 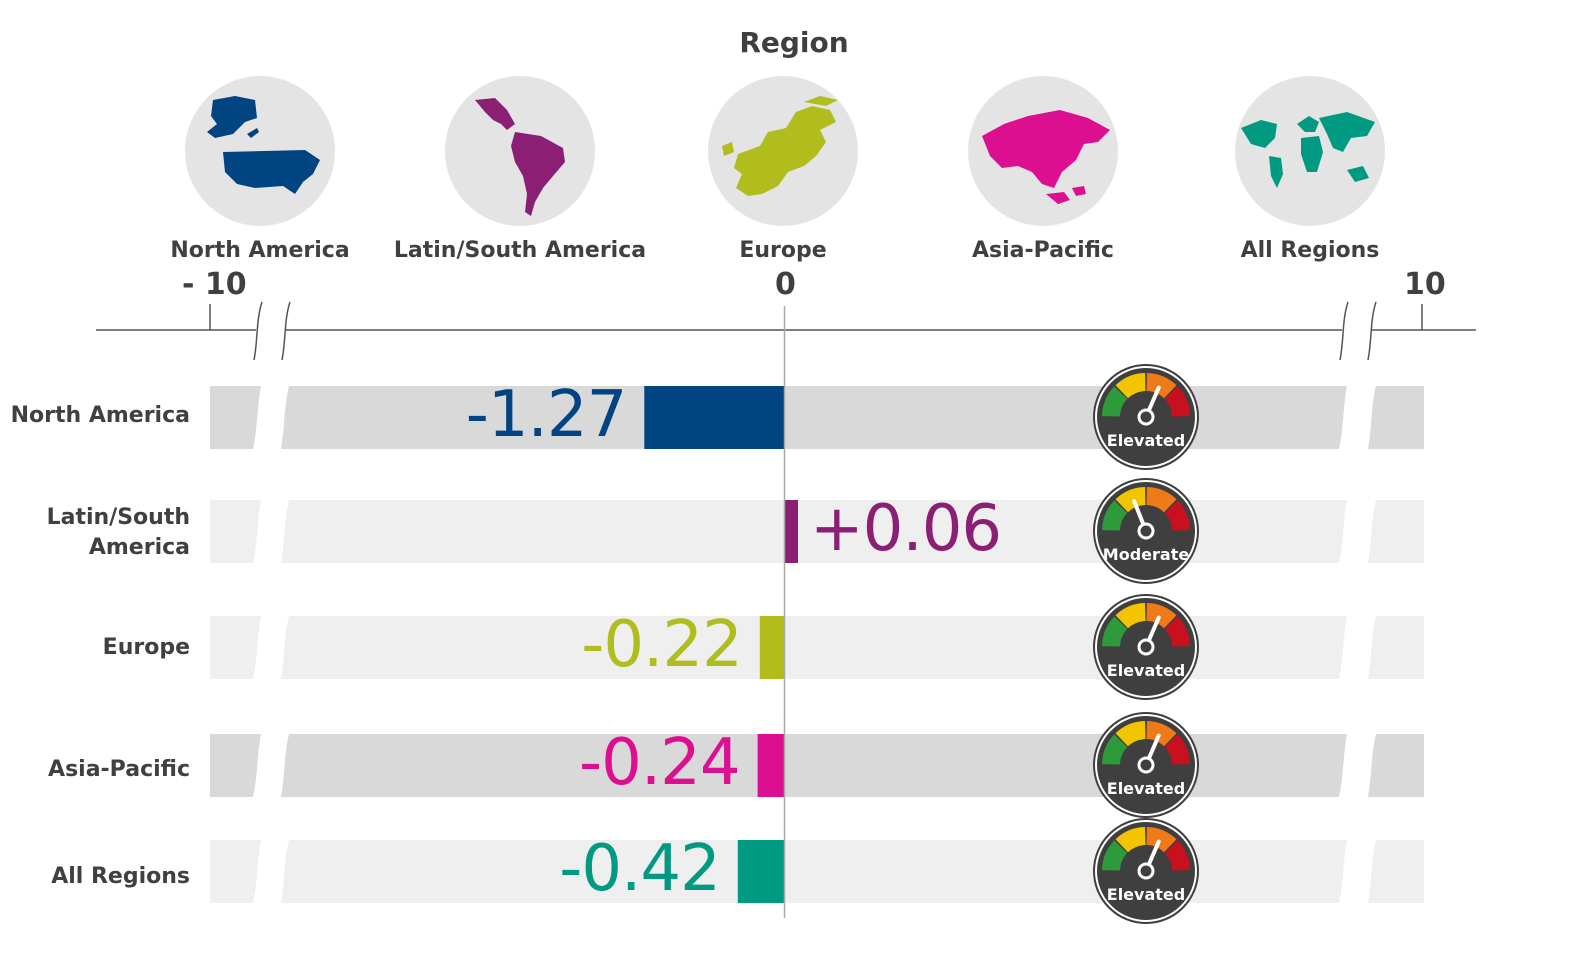 What do you see at coordinates (660, 763) in the screenshot?
I see `value-label-asia-pacific: -0.24` at bounding box center [660, 763].